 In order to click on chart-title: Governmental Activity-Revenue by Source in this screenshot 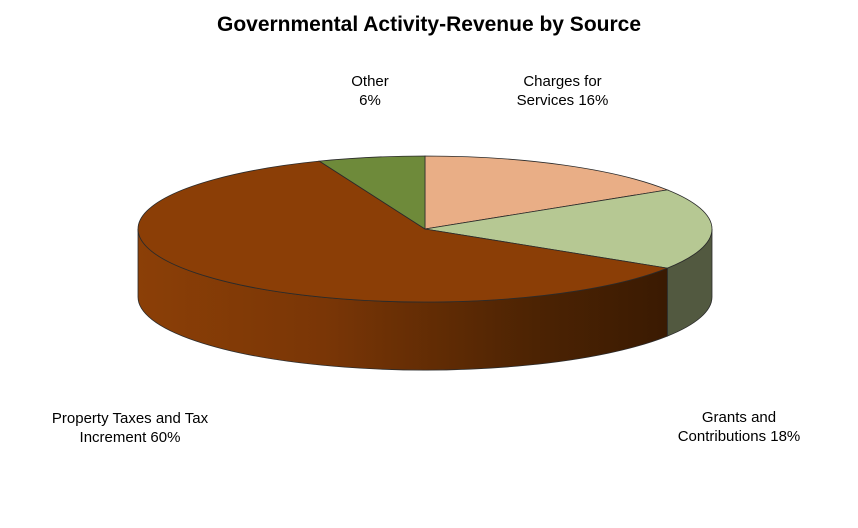, I will do `click(429, 24)`.